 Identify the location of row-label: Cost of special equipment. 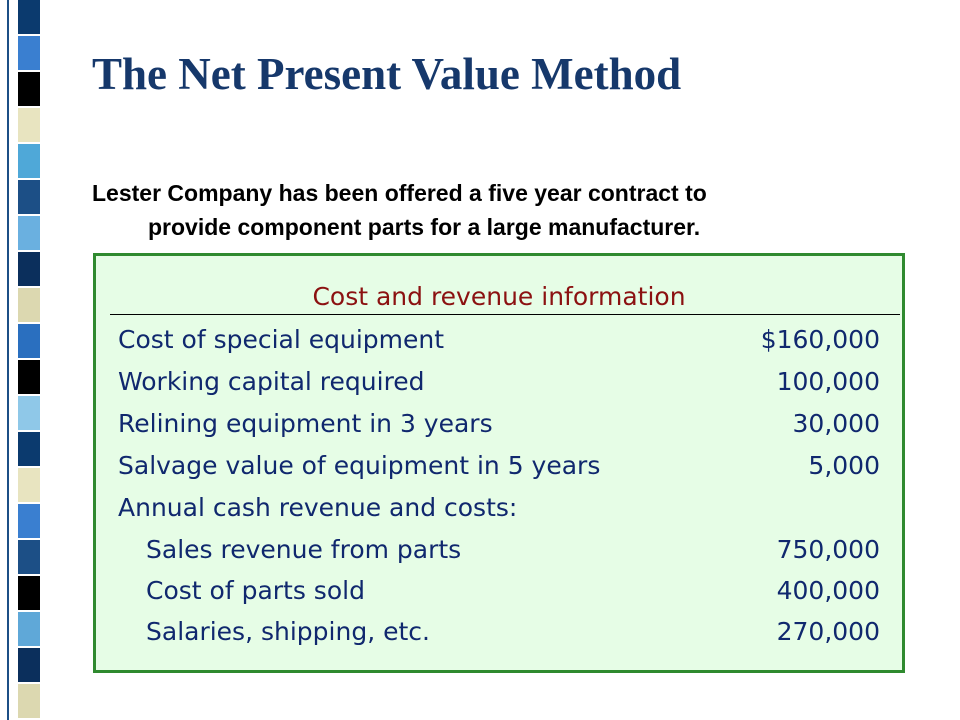
(281, 339).